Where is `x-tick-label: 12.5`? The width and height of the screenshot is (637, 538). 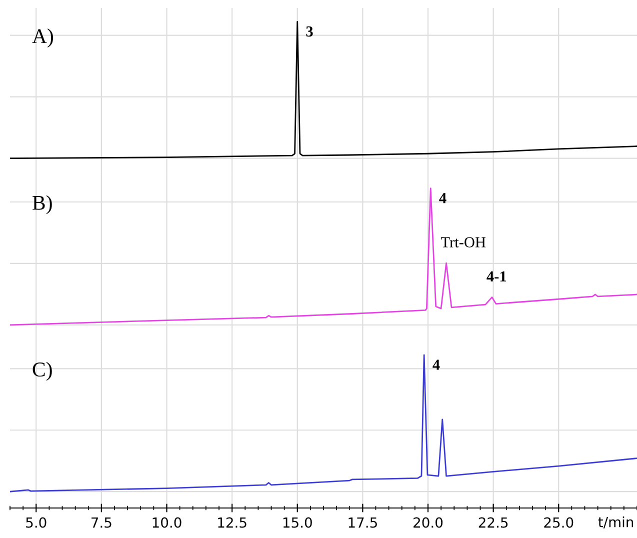
x-tick-label: 12.5 is located at coordinates (232, 522).